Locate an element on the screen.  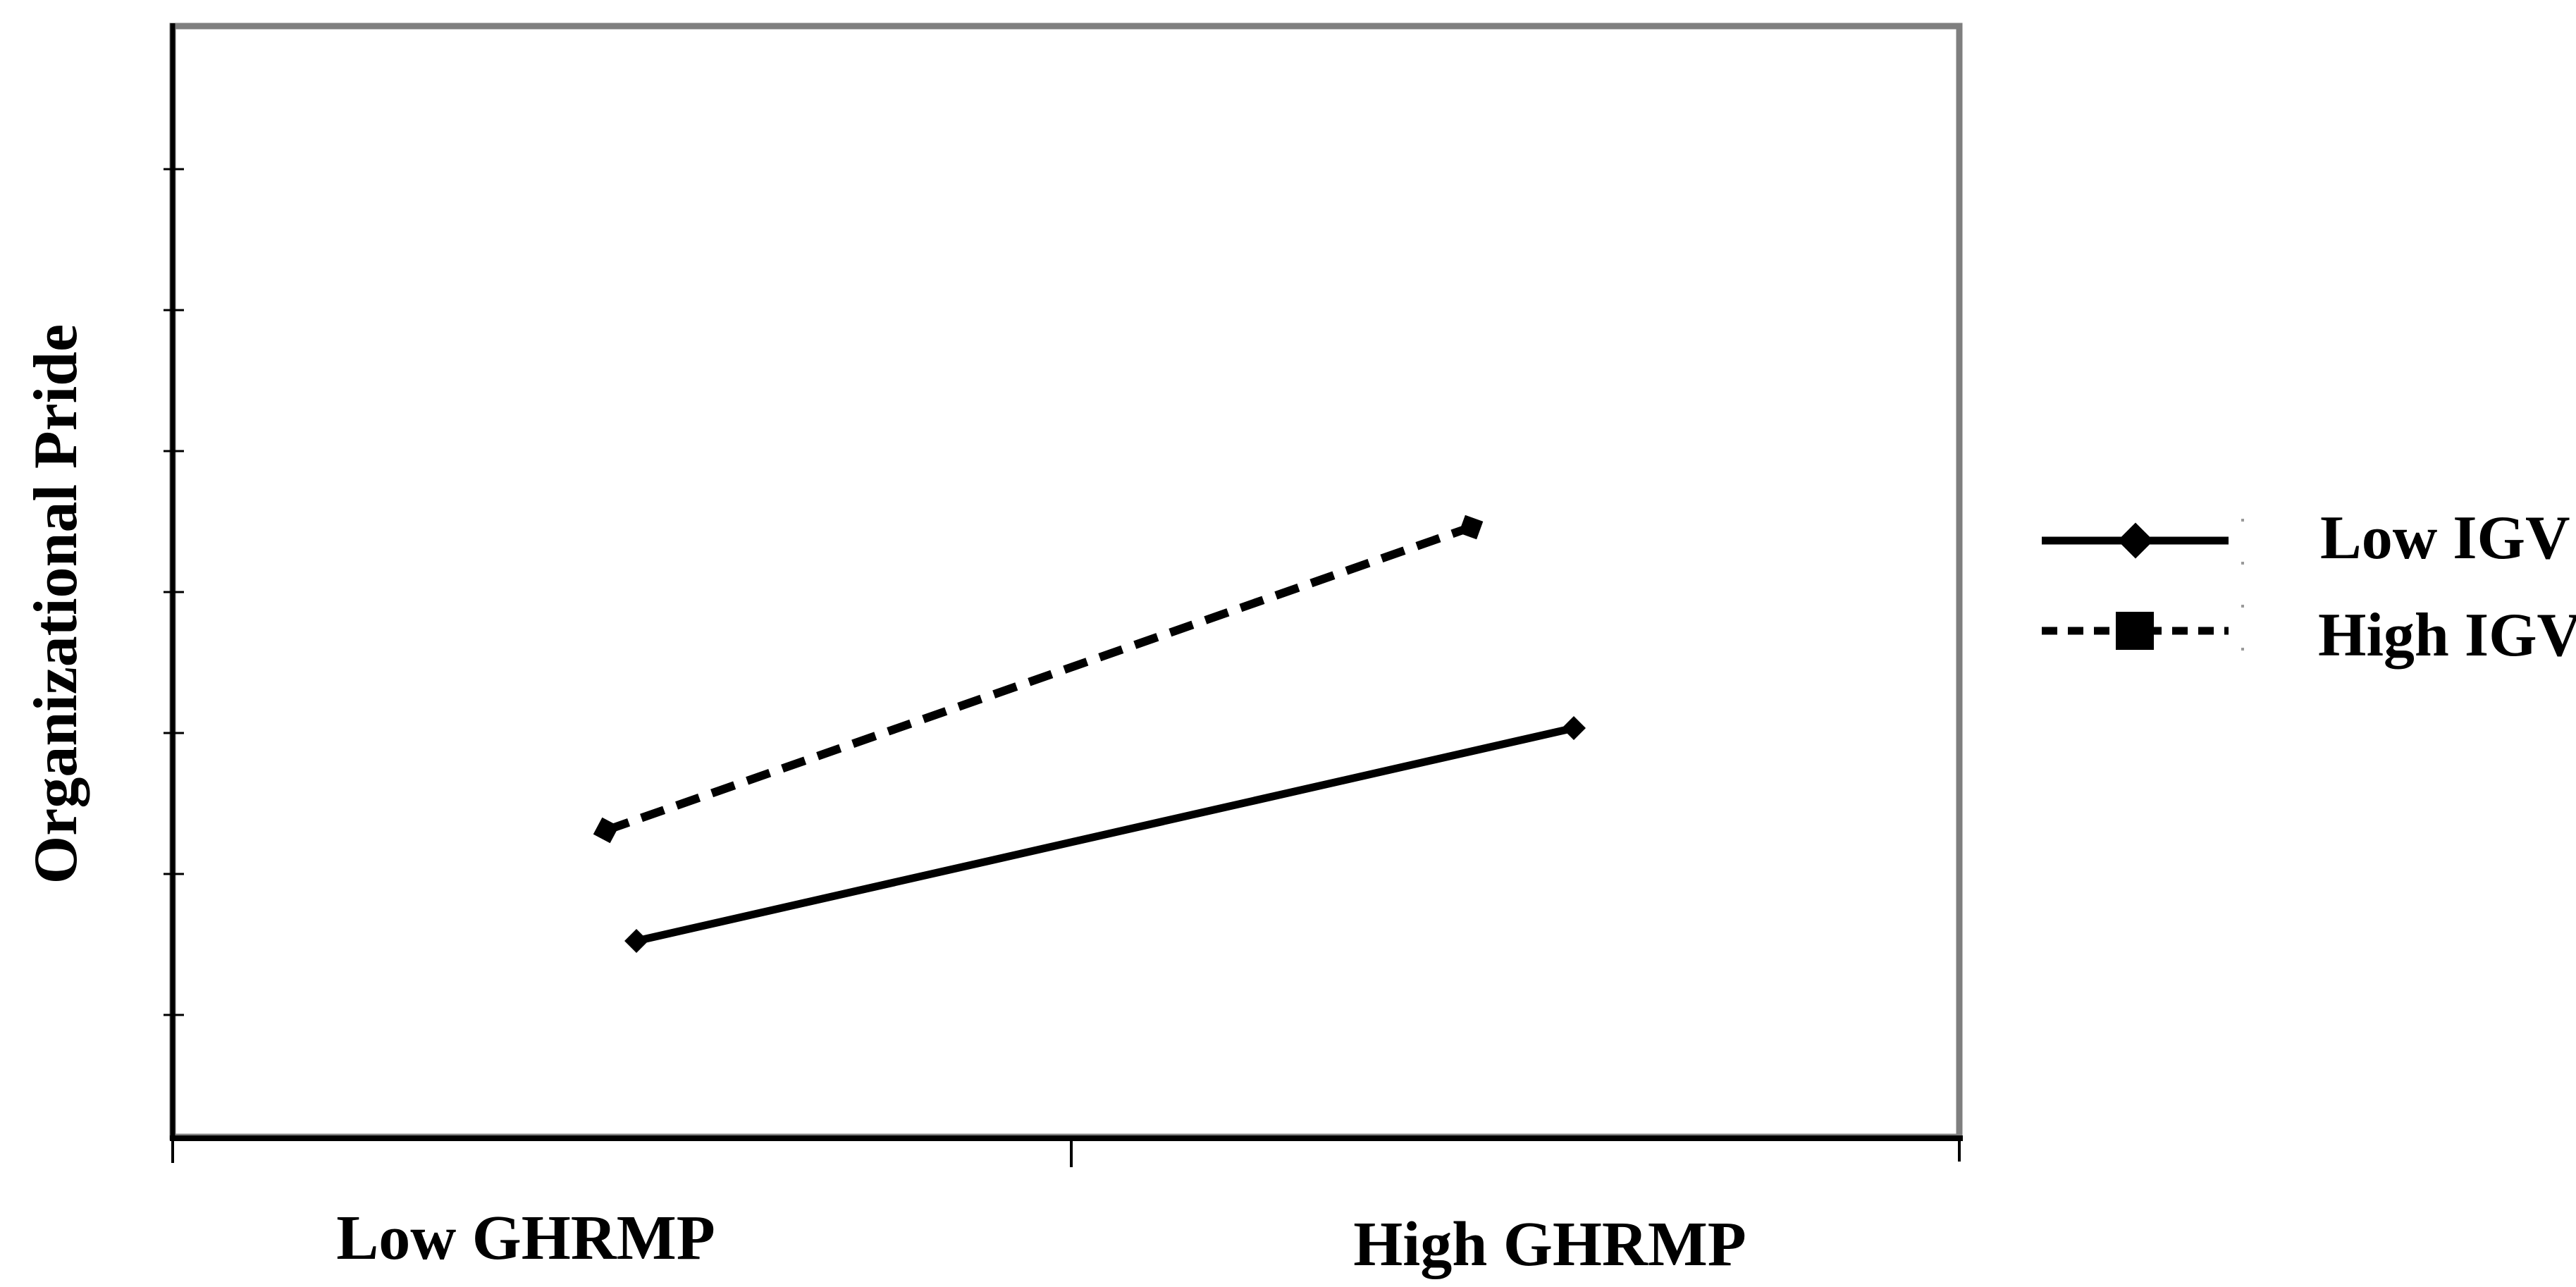
y-axis-title: Organizational Pride is located at coordinates (56, 604).